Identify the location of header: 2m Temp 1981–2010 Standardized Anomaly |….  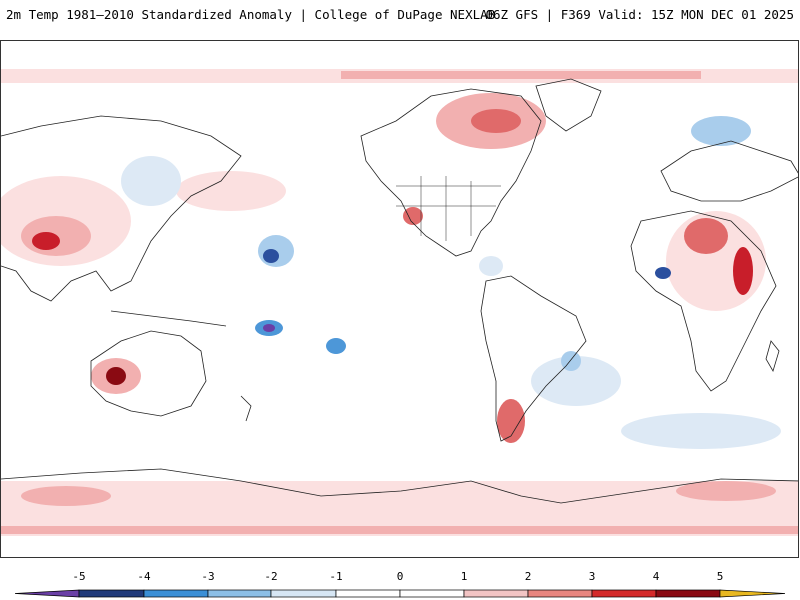
(400, 20).